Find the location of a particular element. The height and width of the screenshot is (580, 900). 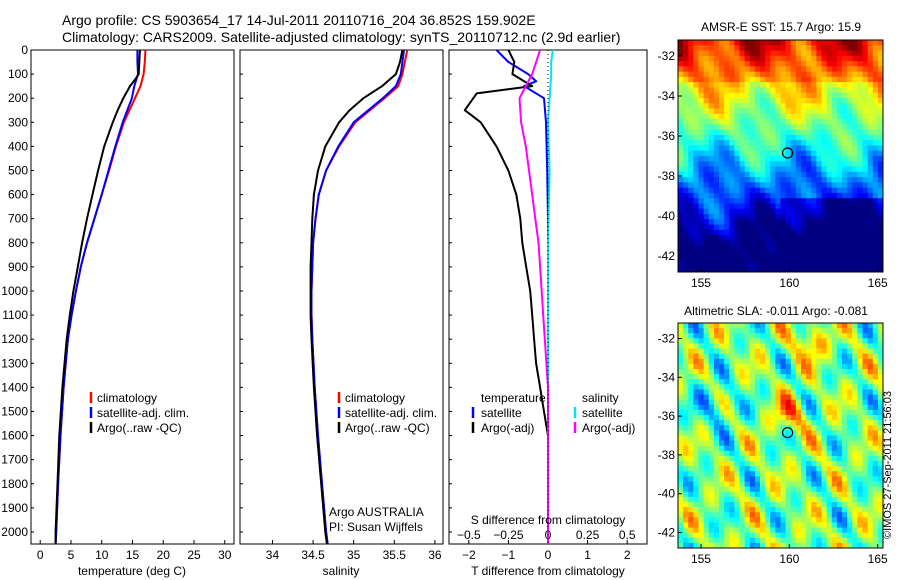

temperature-xlabel: temperature (deg C) is located at coordinates (132, 571).